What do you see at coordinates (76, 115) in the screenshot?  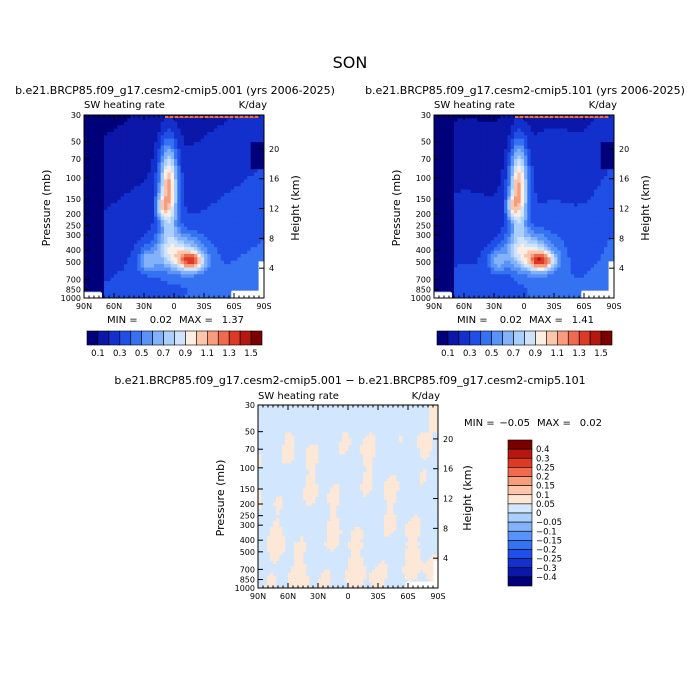 I see `y-tick-label: 30` at bounding box center [76, 115].